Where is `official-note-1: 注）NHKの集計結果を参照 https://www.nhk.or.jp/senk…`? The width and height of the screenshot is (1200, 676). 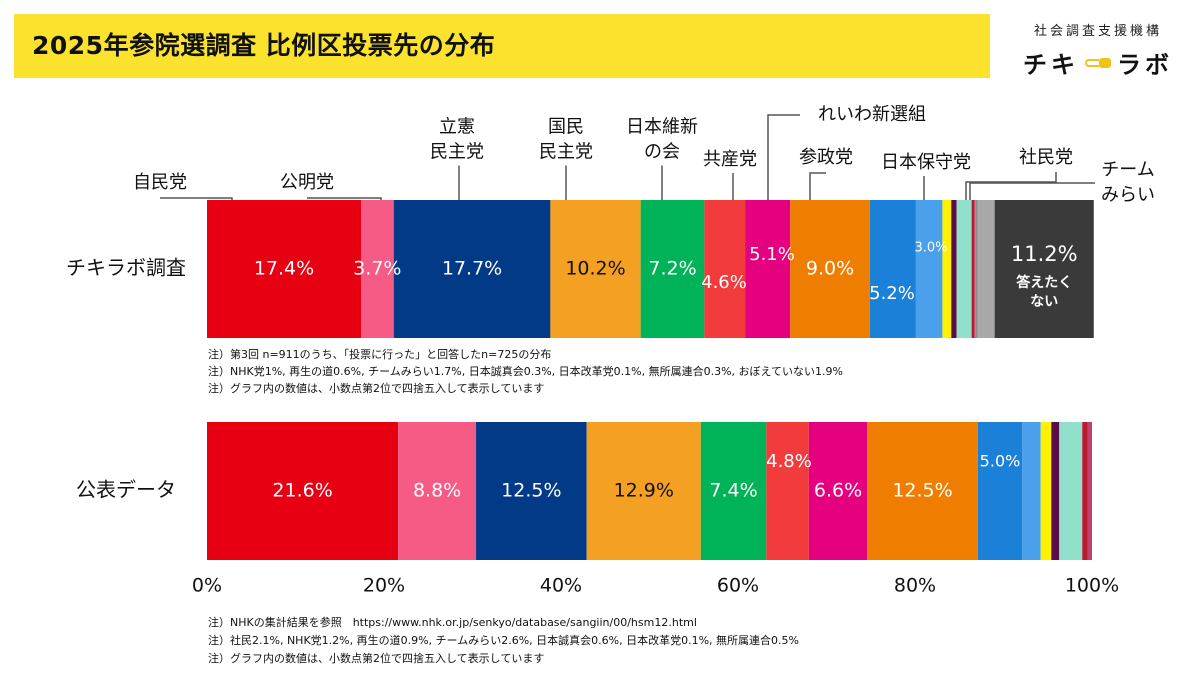
official-note-1: 注）NHKの集計結果を参照 https://www.nhk.or.jp/senk… is located at coordinates (452, 622).